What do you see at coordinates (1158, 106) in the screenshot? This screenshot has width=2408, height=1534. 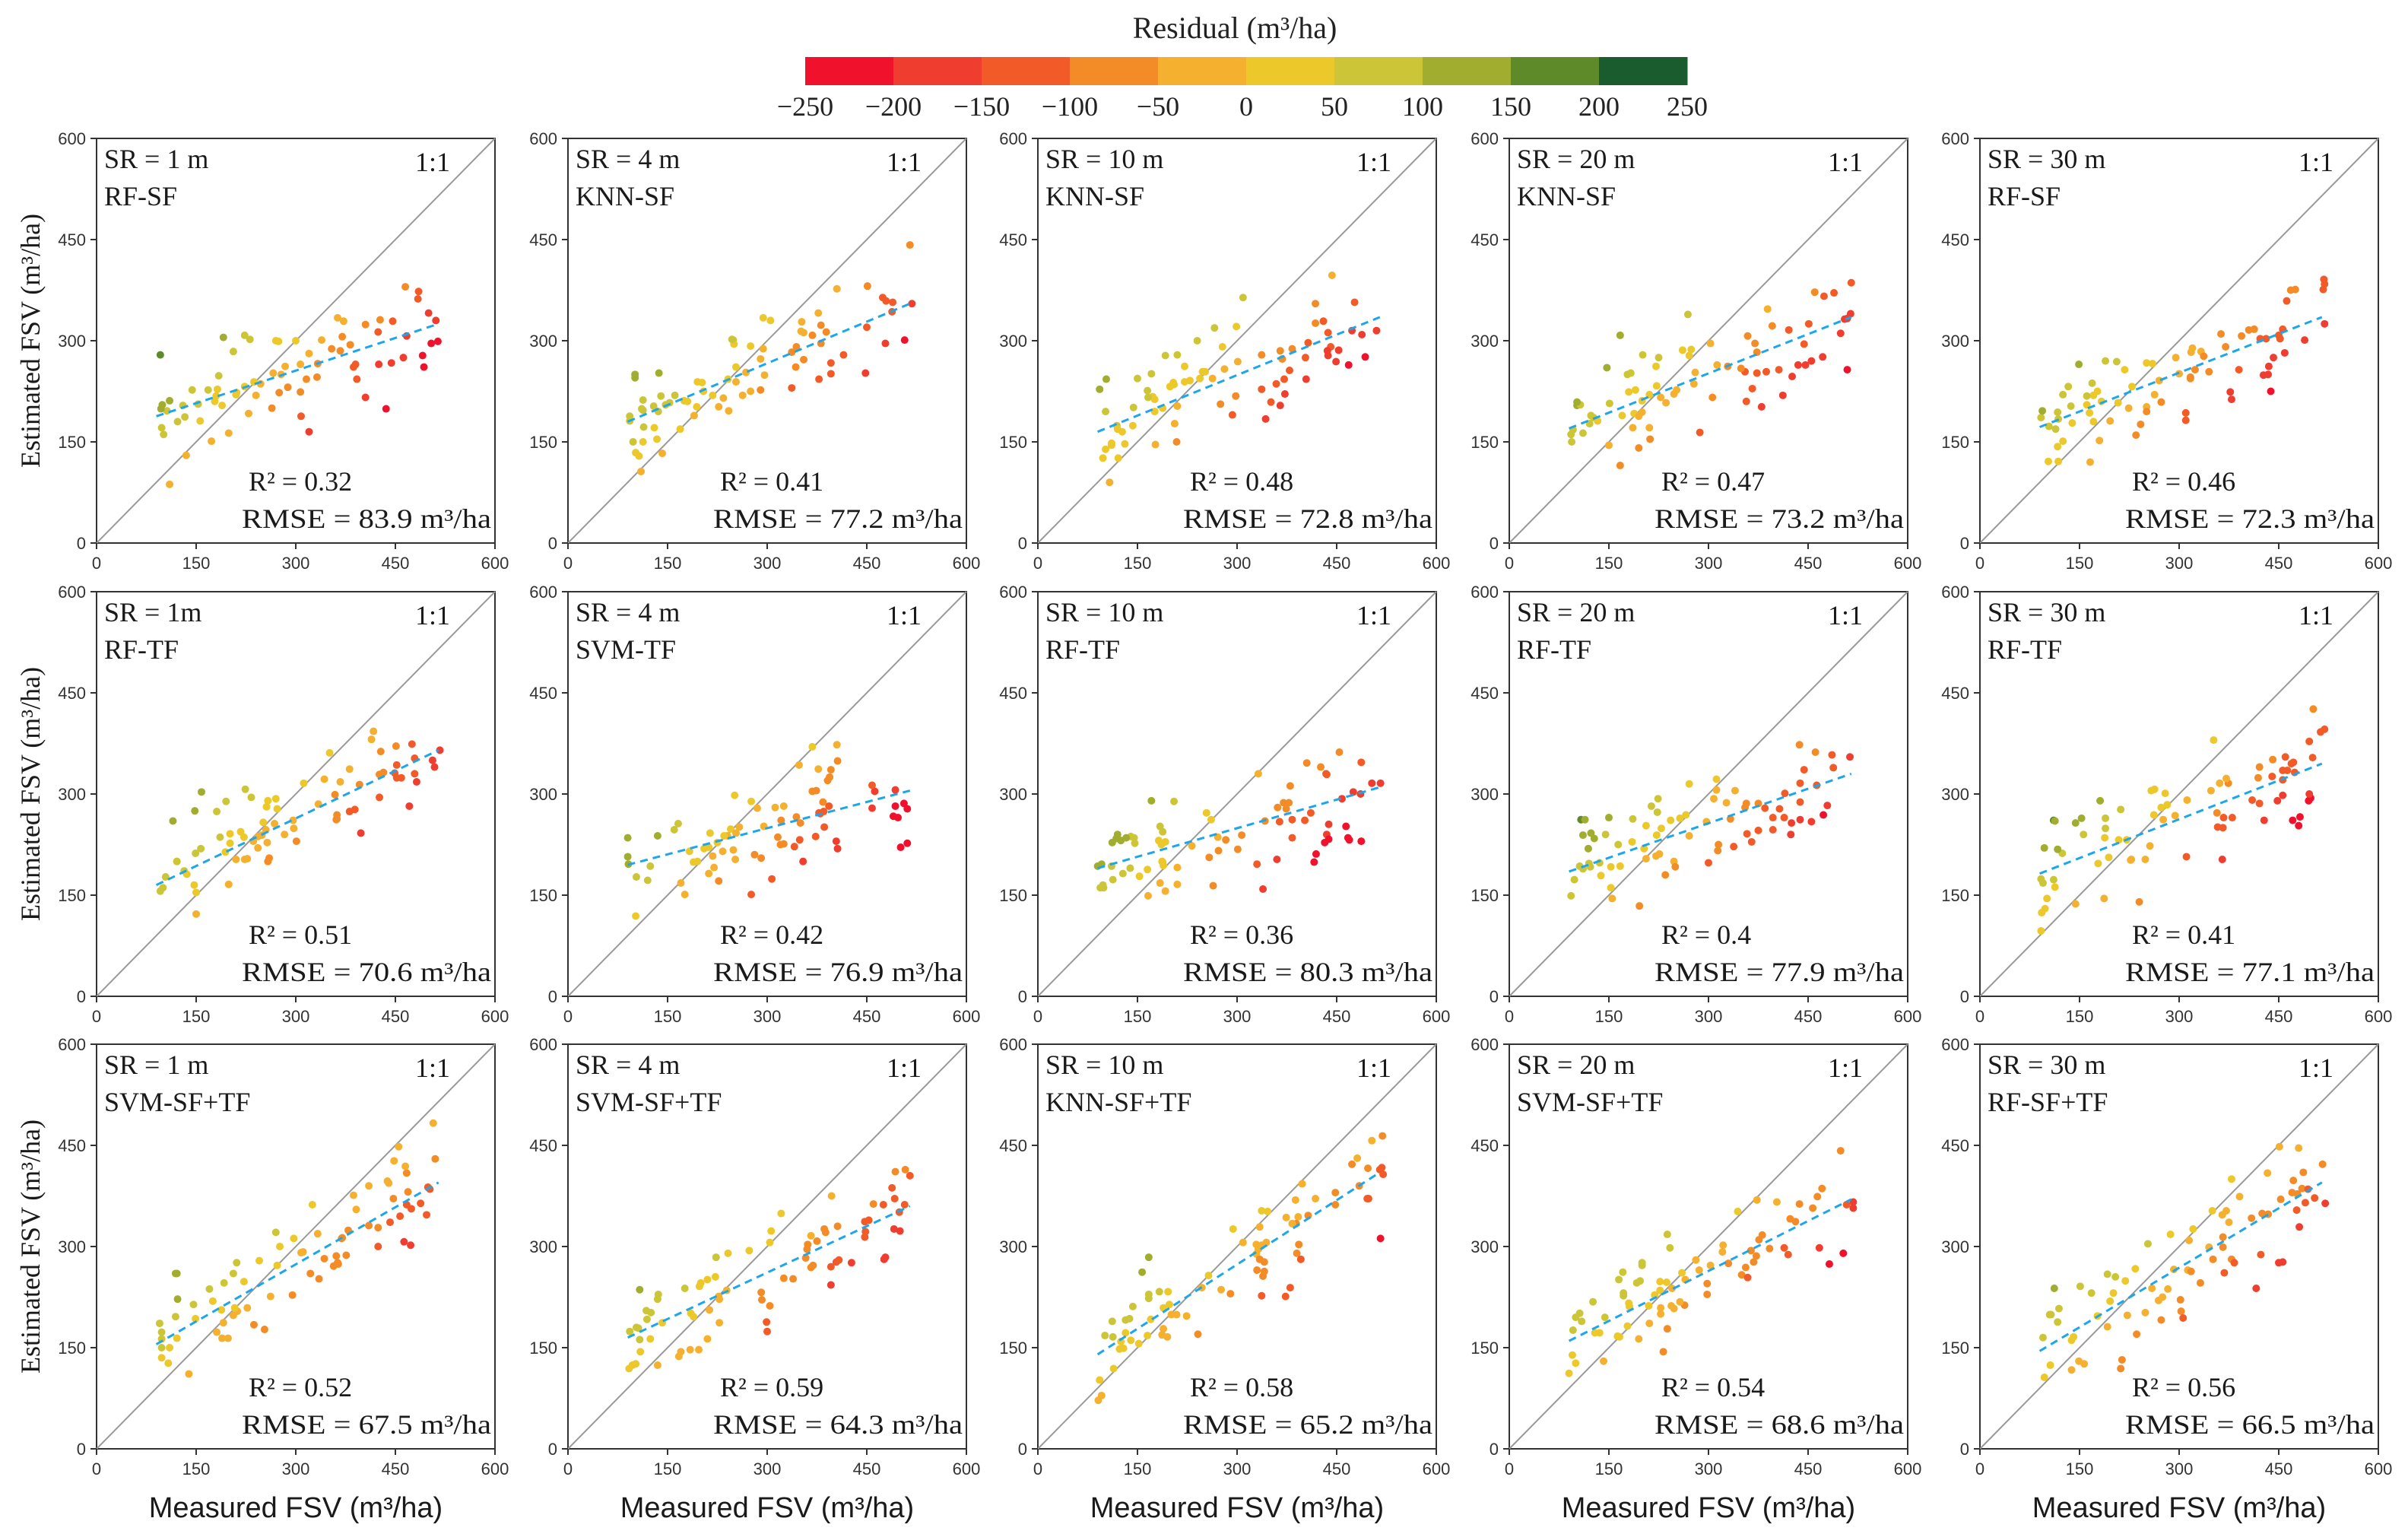 I see `colorbar-tick-label: −50` at bounding box center [1158, 106].